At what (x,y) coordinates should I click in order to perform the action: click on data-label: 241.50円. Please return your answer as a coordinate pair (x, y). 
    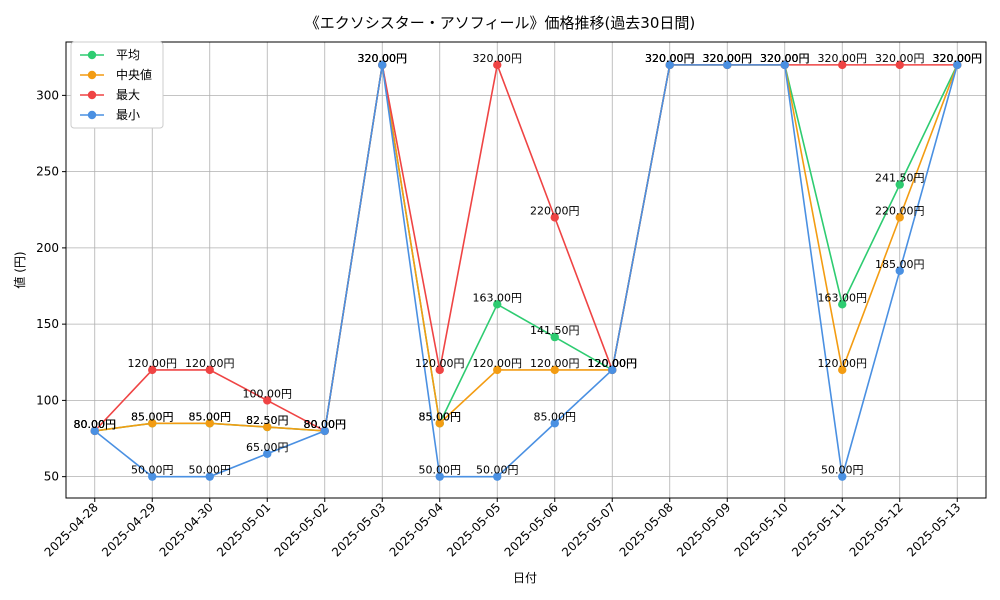
    Looking at the image, I should click on (900, 178).